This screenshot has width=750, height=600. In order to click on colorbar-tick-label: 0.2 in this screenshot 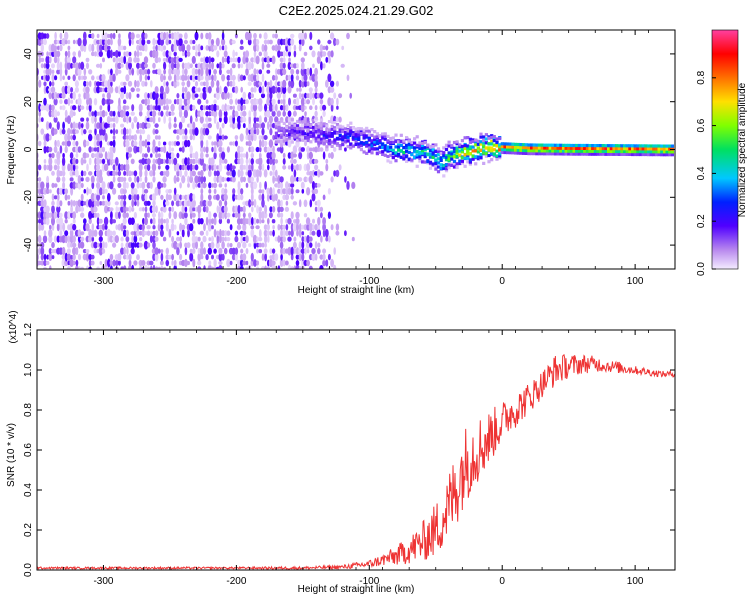, I will do `click(701, 221)`.